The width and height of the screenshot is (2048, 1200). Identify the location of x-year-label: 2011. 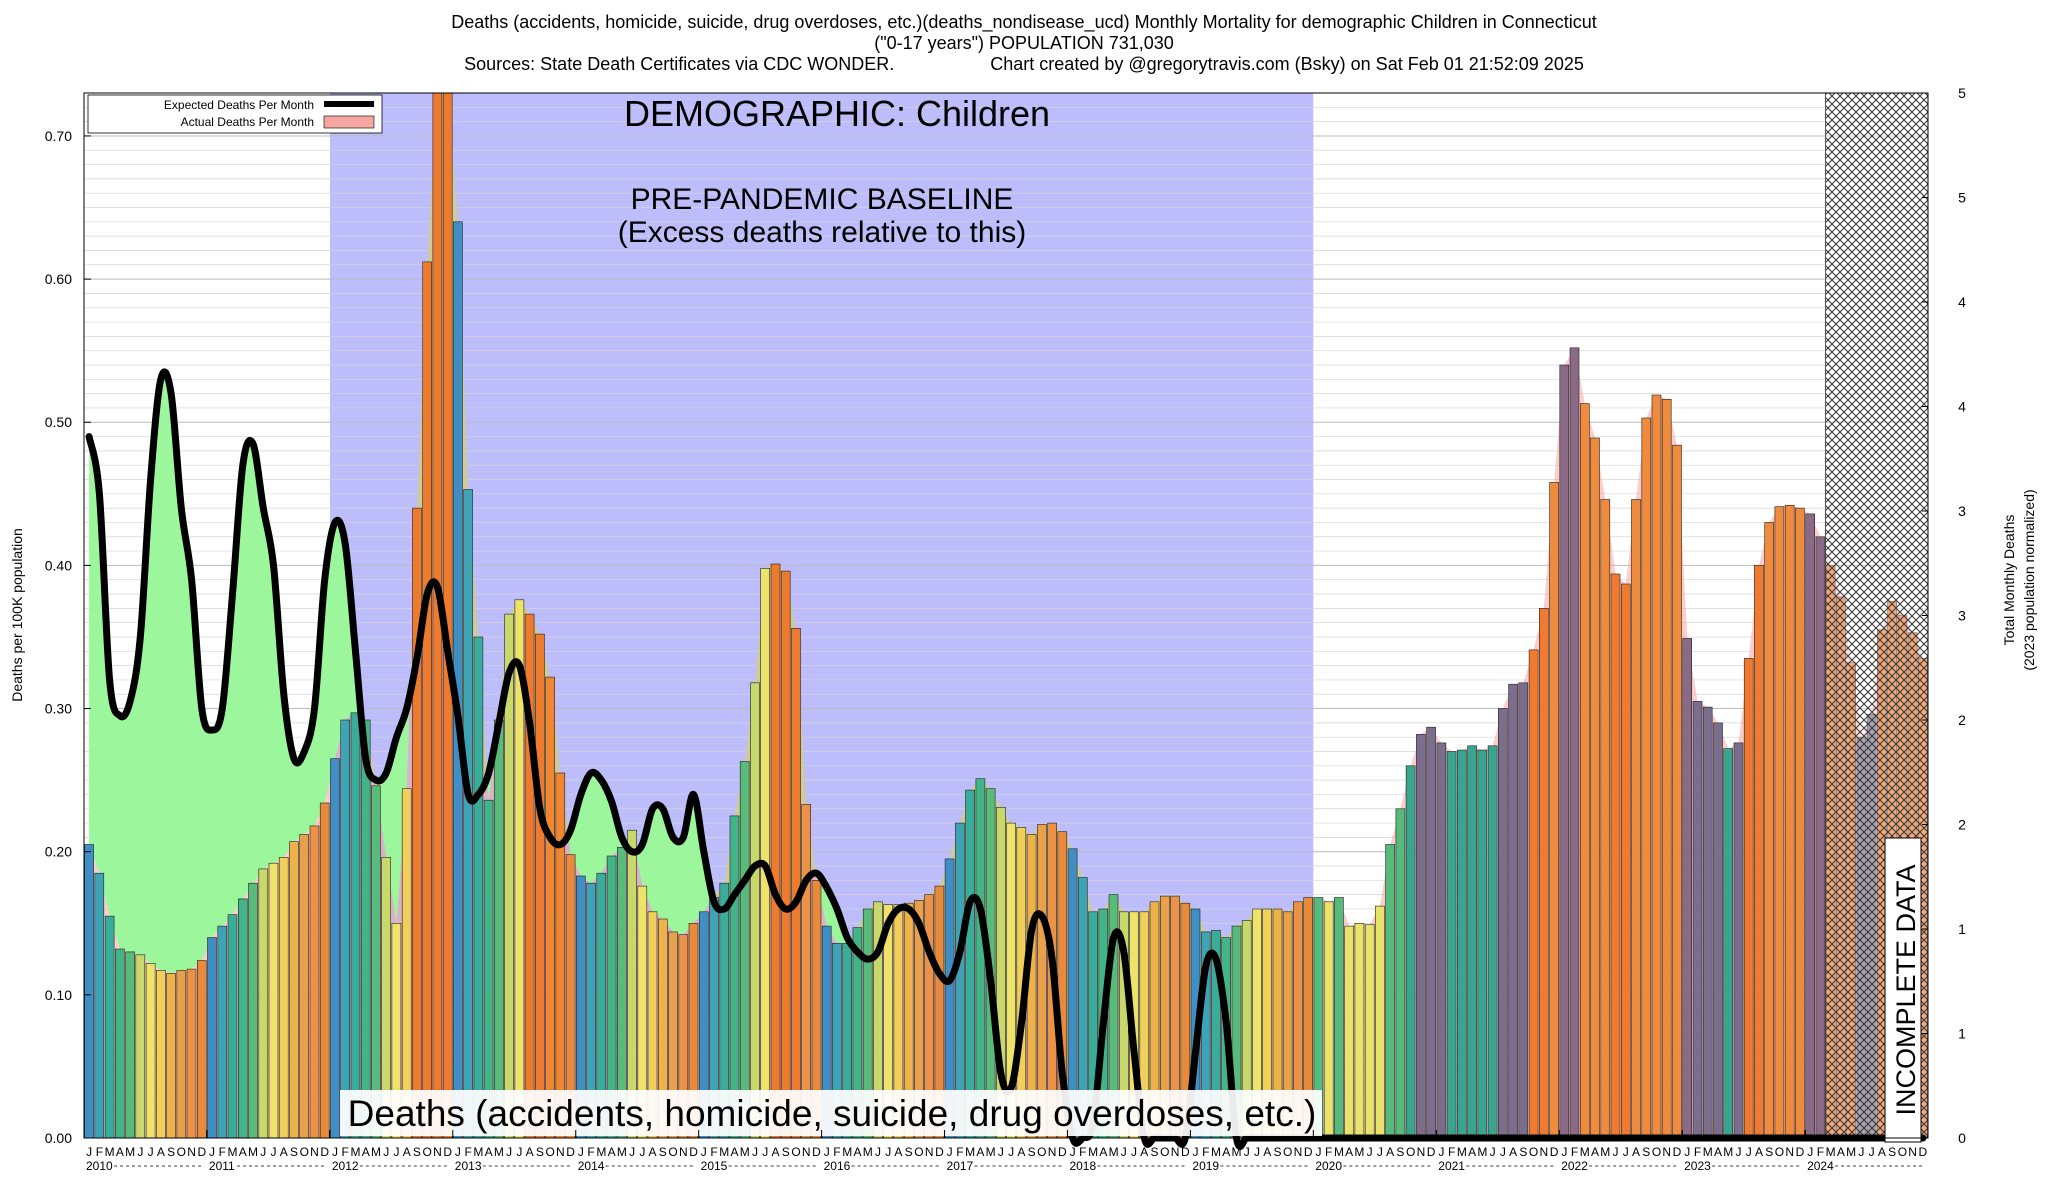
(222, 1166).